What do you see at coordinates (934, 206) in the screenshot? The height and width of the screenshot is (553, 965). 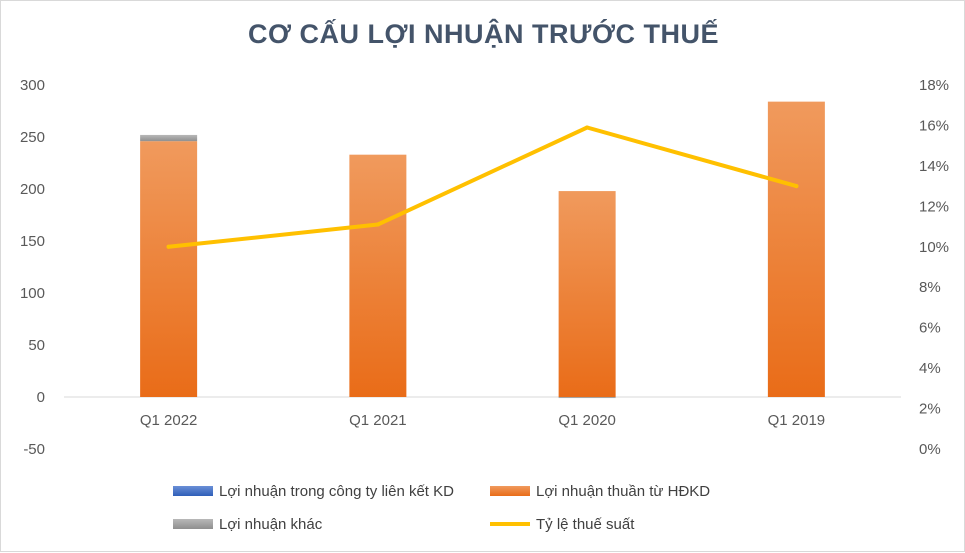 I see `y-right-tick-label: 12%` at bounding box center [934, 206].